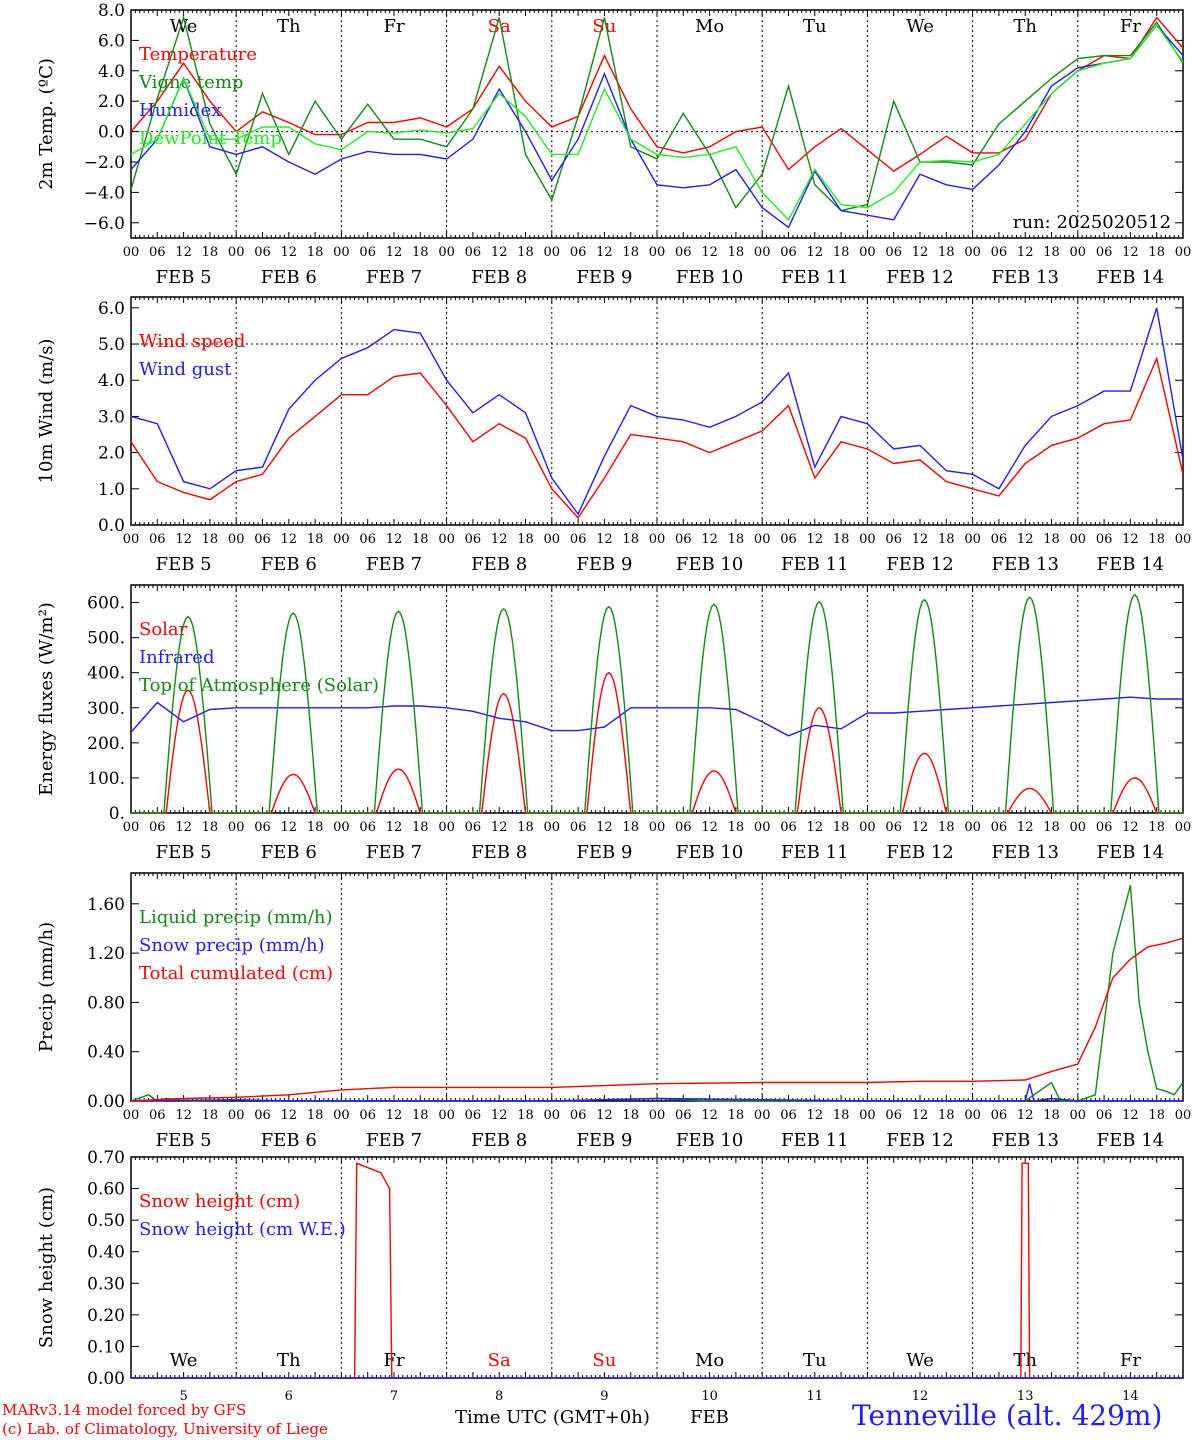 The image size is (1194, 1440). Describe the element at coordinates (106, 604) in the screenshot. I see `y-tick-label: 600.` at that location.